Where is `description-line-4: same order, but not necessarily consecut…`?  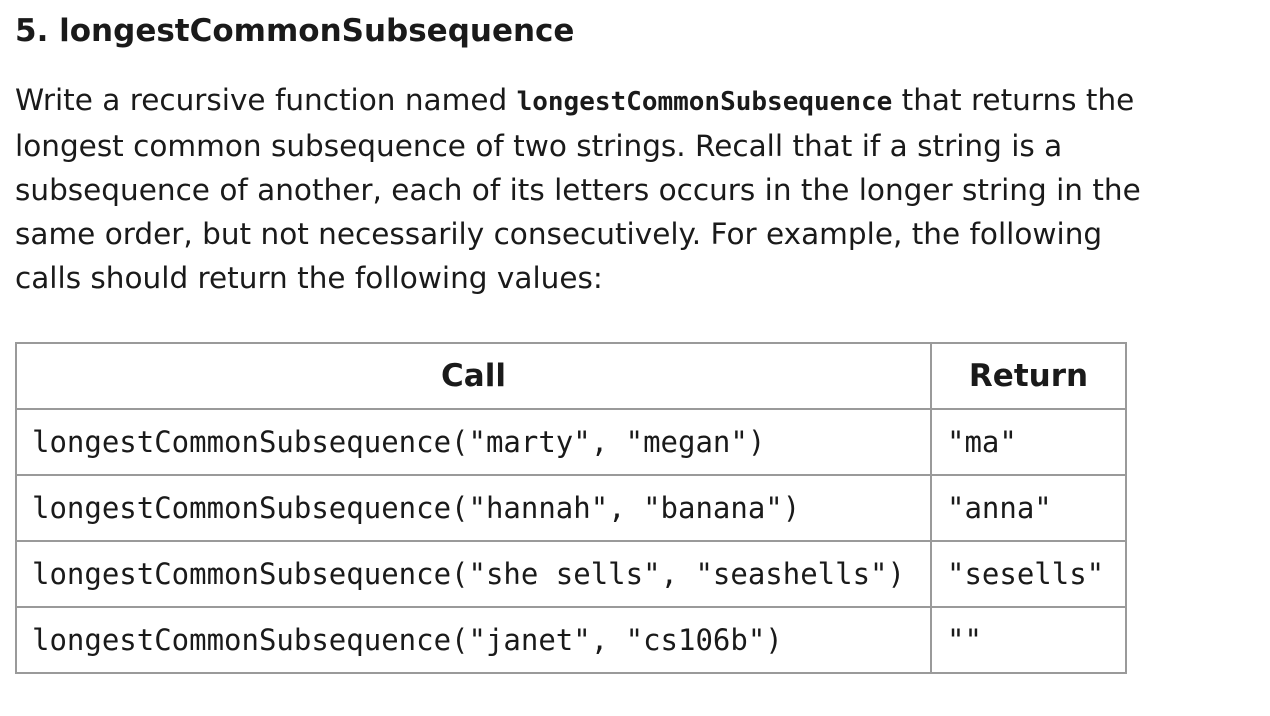 description-line-4: same order, but not necessarily consecut… is located at coordinates (559, 234).